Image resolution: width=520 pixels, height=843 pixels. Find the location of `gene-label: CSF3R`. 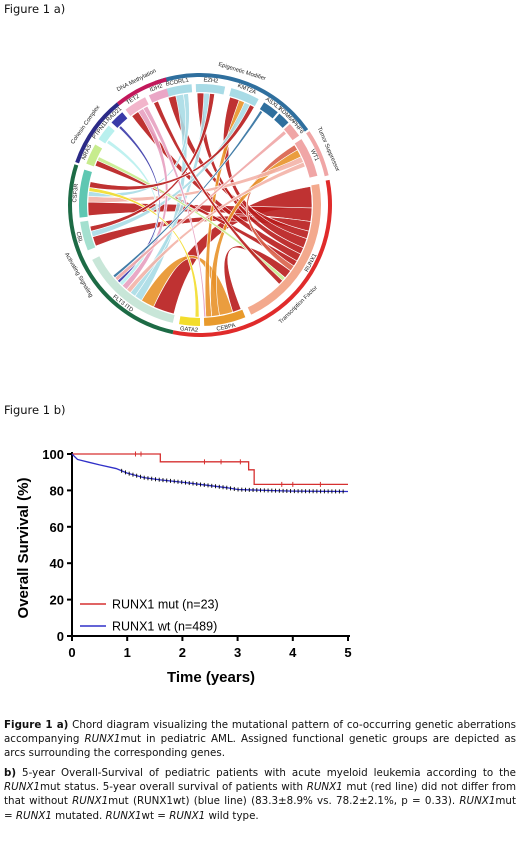

gene-label: CSF3R is located at coordinates (76, 193).